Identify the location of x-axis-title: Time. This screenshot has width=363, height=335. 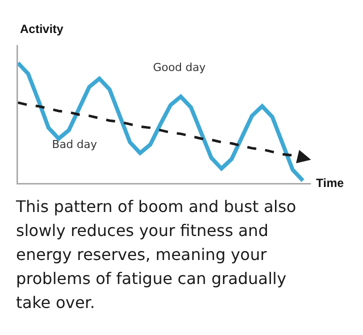
(330, 183).